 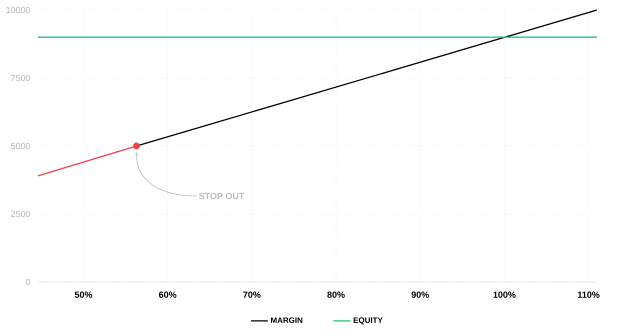 I want to click on x-tick-label: 110%, so click(x=589, y=295).